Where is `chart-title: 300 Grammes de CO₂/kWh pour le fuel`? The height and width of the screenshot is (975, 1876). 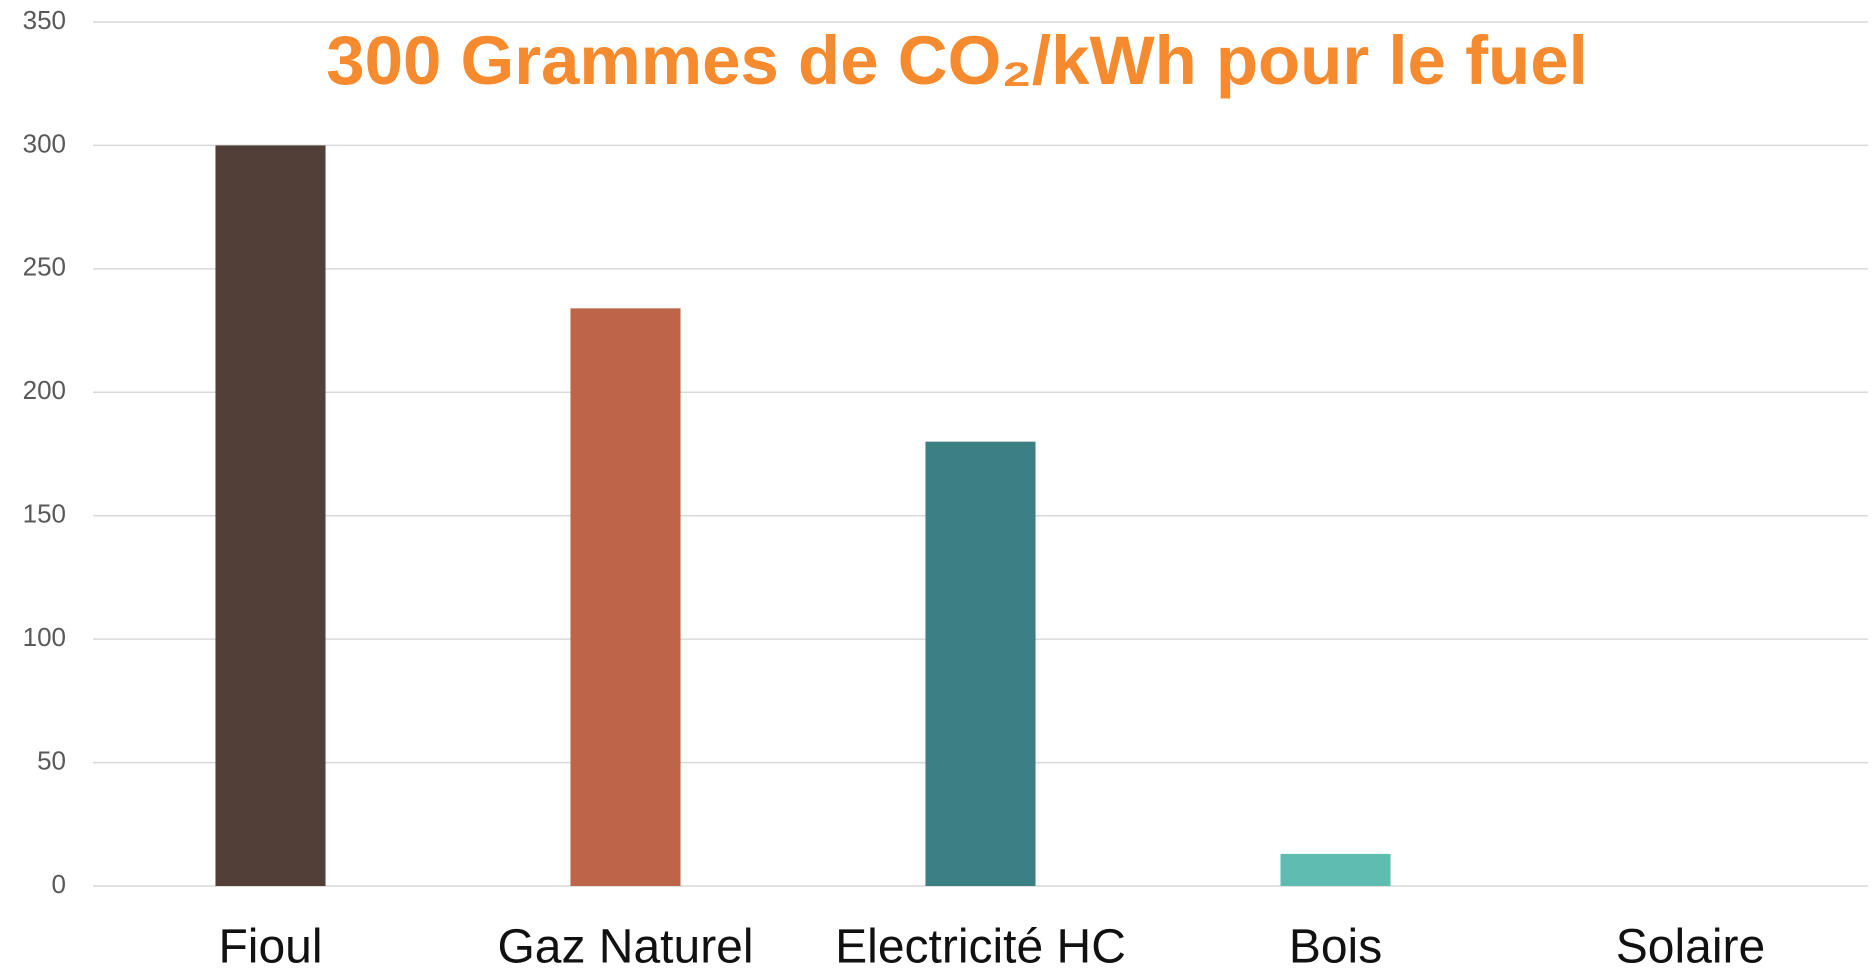
chart-title: 300 Grammes de CO₂/kWh pour le fuel is located at coordinates (957, 60).